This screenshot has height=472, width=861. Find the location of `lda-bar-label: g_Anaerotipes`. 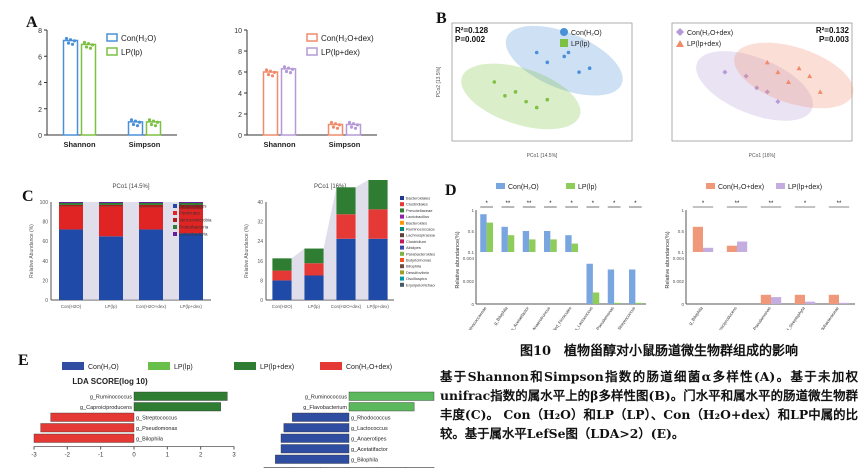

lda-bar-label: g_Anaerotipes is located at coordinates (369, 440).